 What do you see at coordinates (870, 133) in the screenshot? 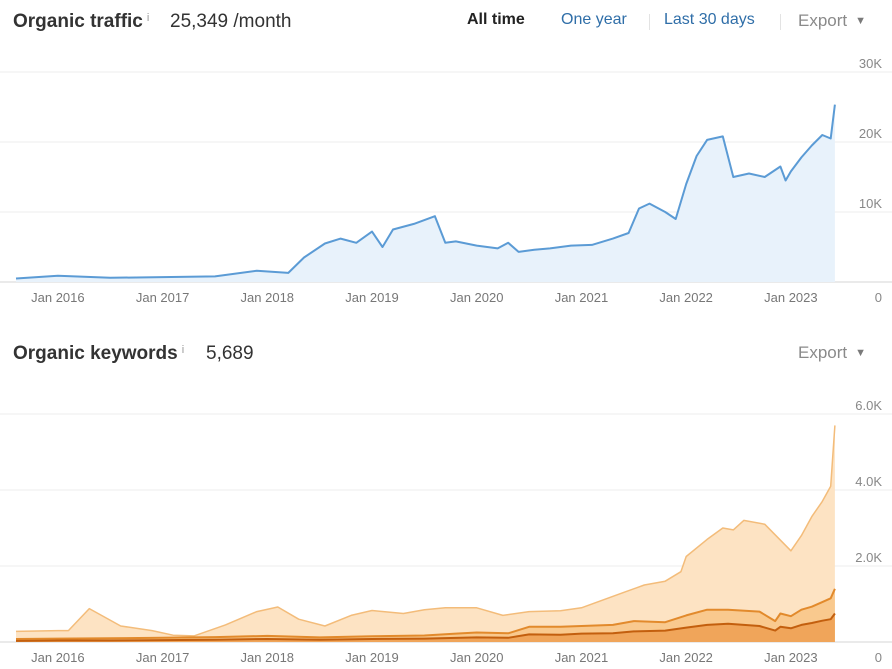
I see `y-tick-label: 20K` at bounding box center [870, 133].